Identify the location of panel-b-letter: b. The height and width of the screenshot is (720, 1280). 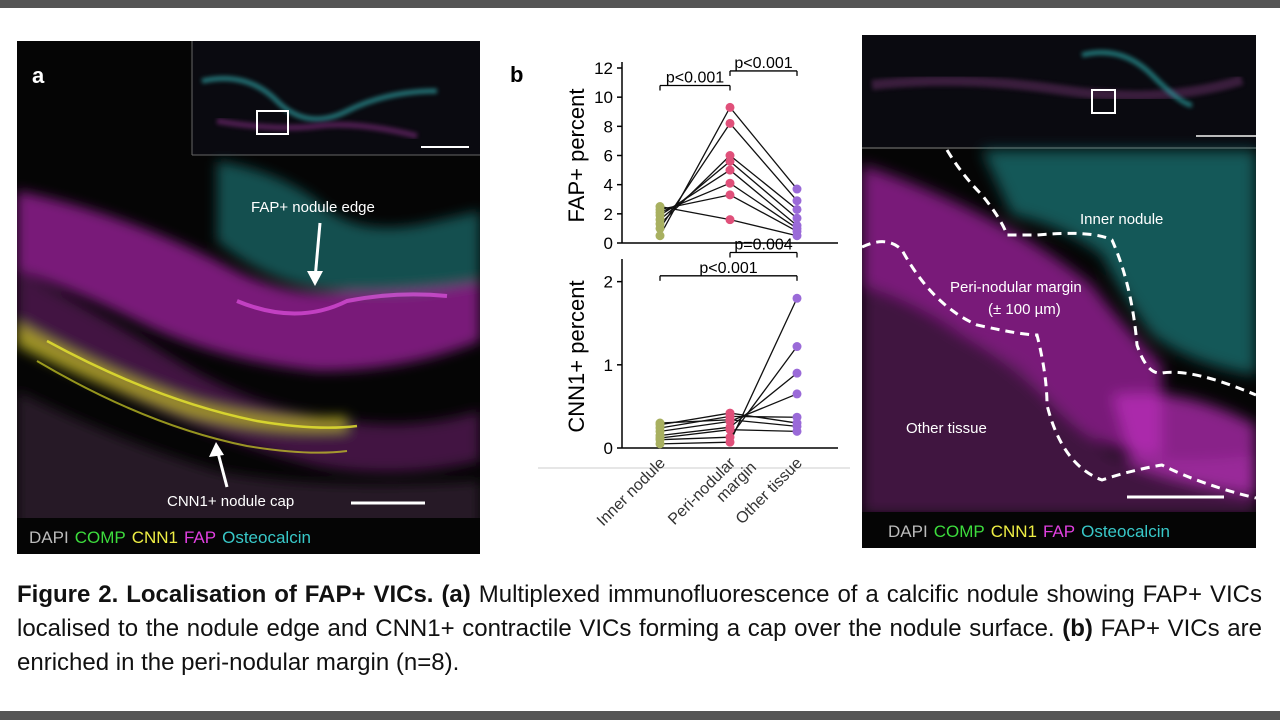
(517, 74).